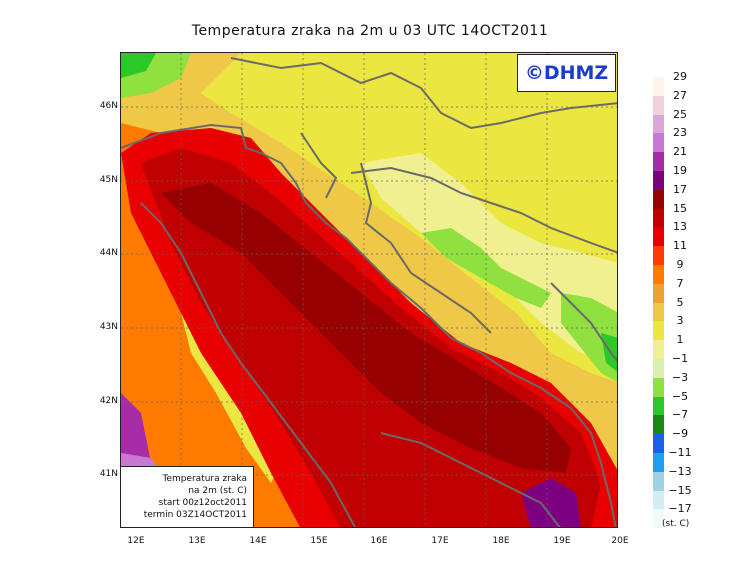 The width and height of the screenshot is (740, 582). What do you see at coordinates (136, 428) in the screenshot?
I see `tyrrhenian-area` at bounding box center [136, 428].